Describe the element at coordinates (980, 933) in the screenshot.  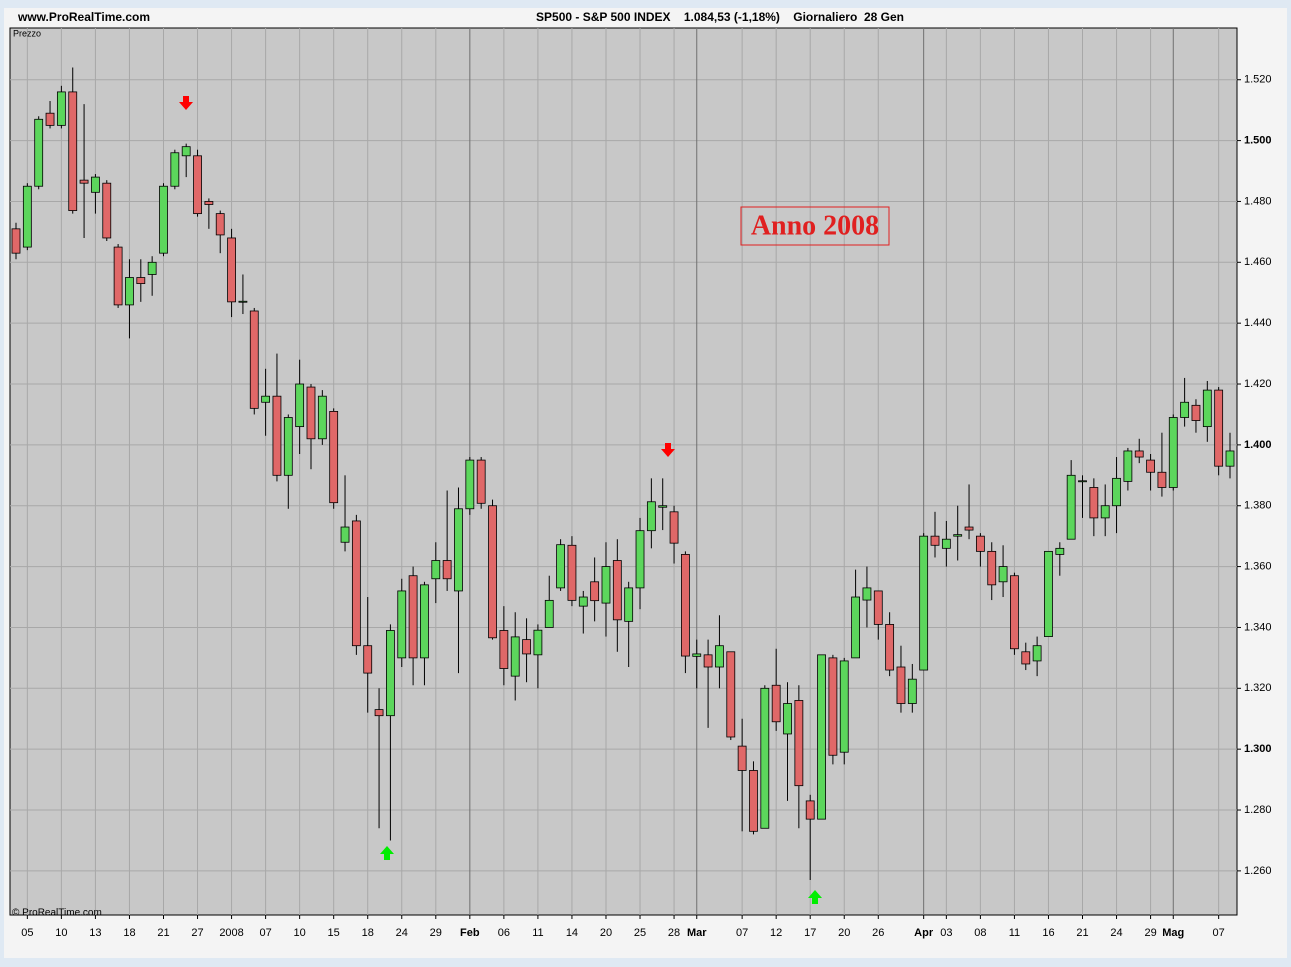
I see `x-tick-label: 08` at that location.